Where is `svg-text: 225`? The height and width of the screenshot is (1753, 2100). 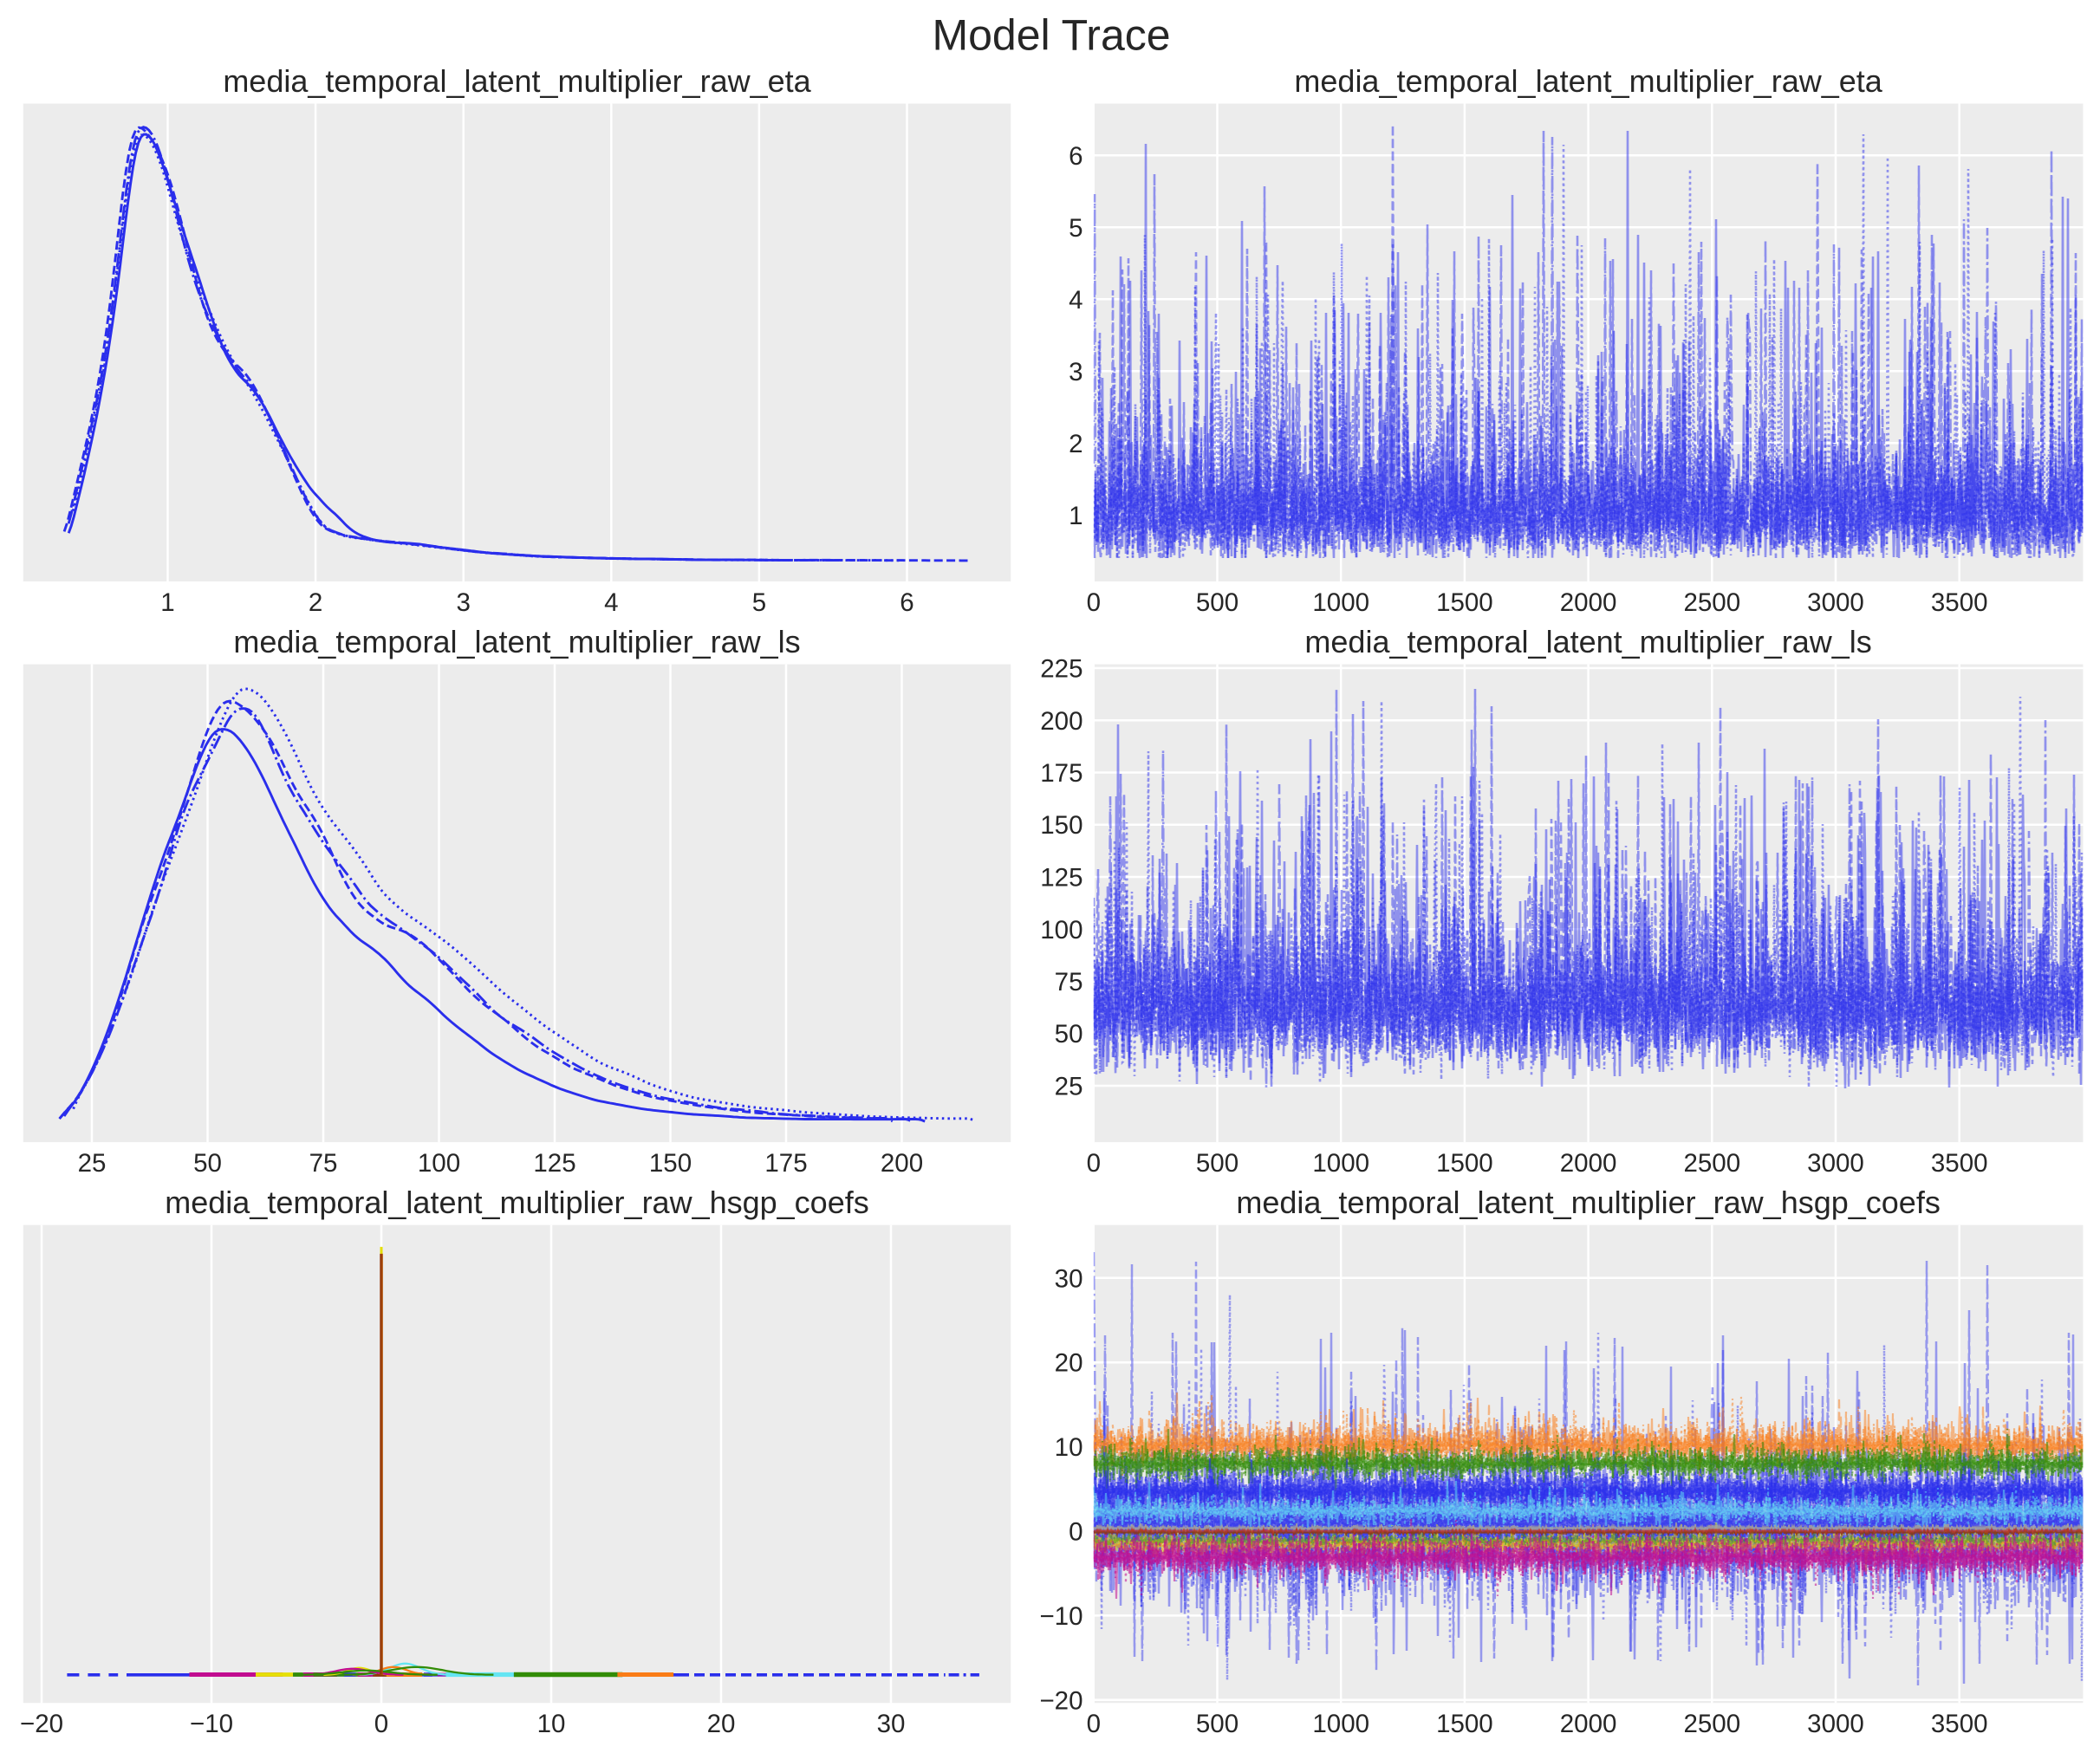 svg-text: 225 is located at coordinates (1061, 669).